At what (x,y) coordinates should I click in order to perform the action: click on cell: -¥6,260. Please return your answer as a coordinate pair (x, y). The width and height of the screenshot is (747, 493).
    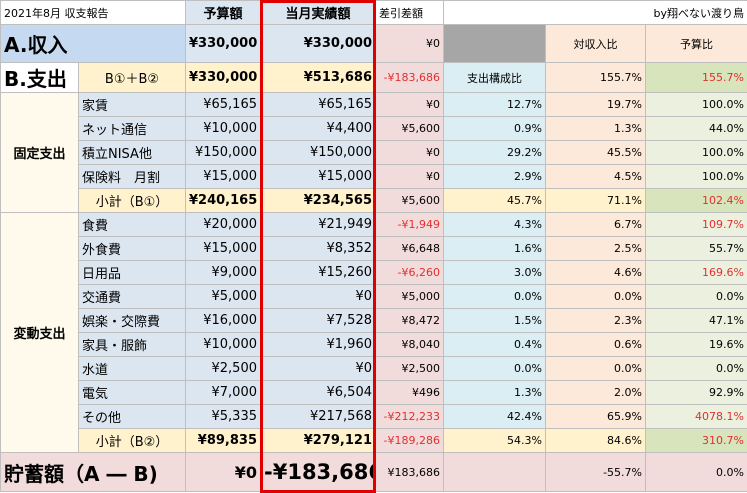
    Looking at the image, I should click on (409, 272).